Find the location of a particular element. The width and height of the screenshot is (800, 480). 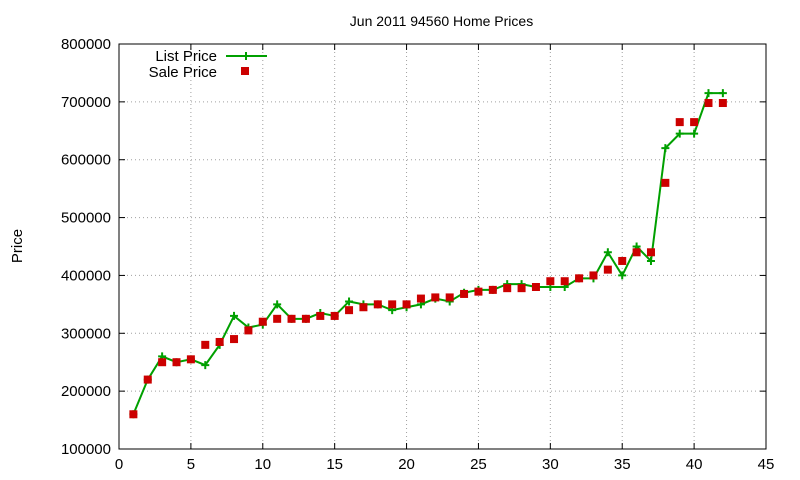

legend: List Price Sale Price is located at coordinates (208, 64).